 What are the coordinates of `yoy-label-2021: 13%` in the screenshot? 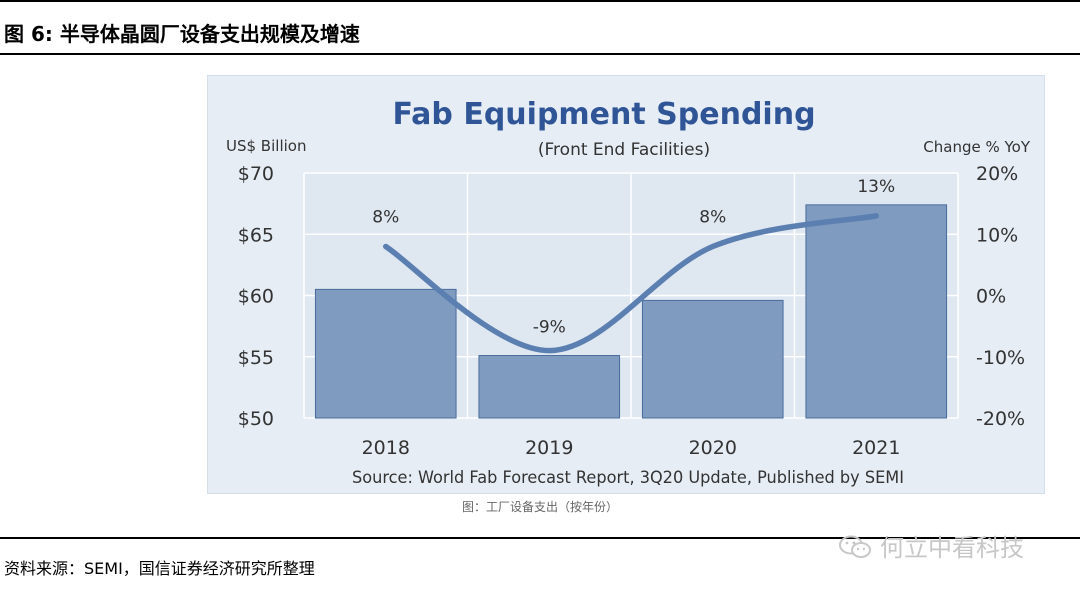 It's located at (876, 187).